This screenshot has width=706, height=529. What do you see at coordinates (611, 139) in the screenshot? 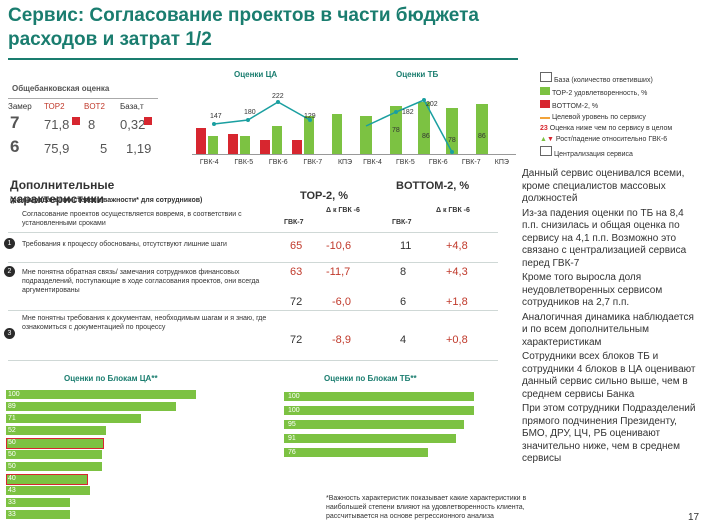
I see `legend-change: Рост/падение относительно ГВК-6` at bounding box center [611, 139].